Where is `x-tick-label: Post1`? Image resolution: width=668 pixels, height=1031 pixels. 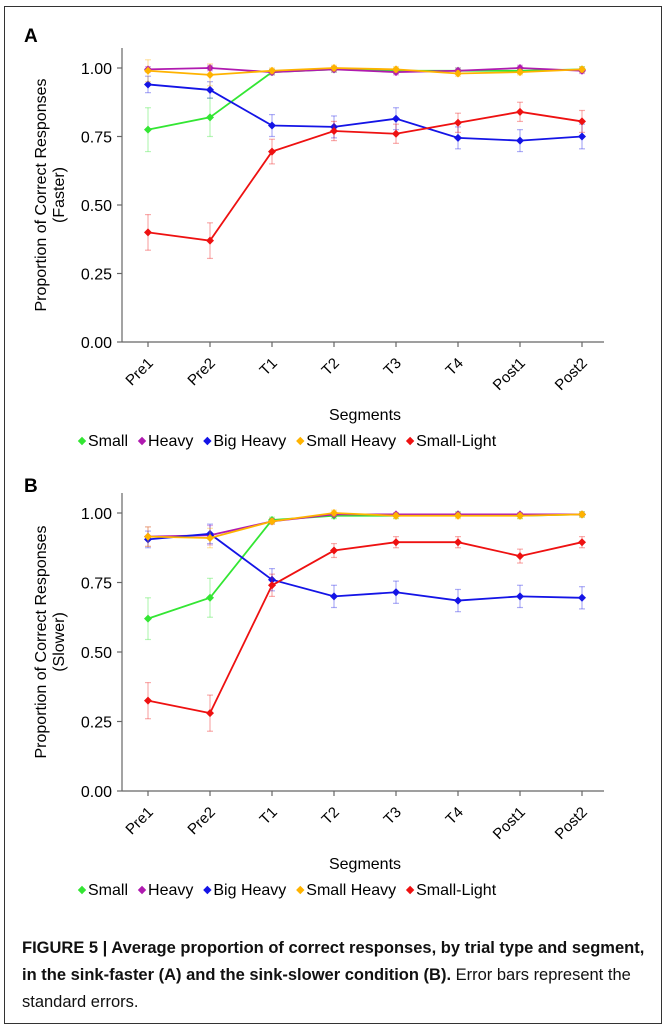
x-tick-label: Post1 is located at coordinates (509, 823).